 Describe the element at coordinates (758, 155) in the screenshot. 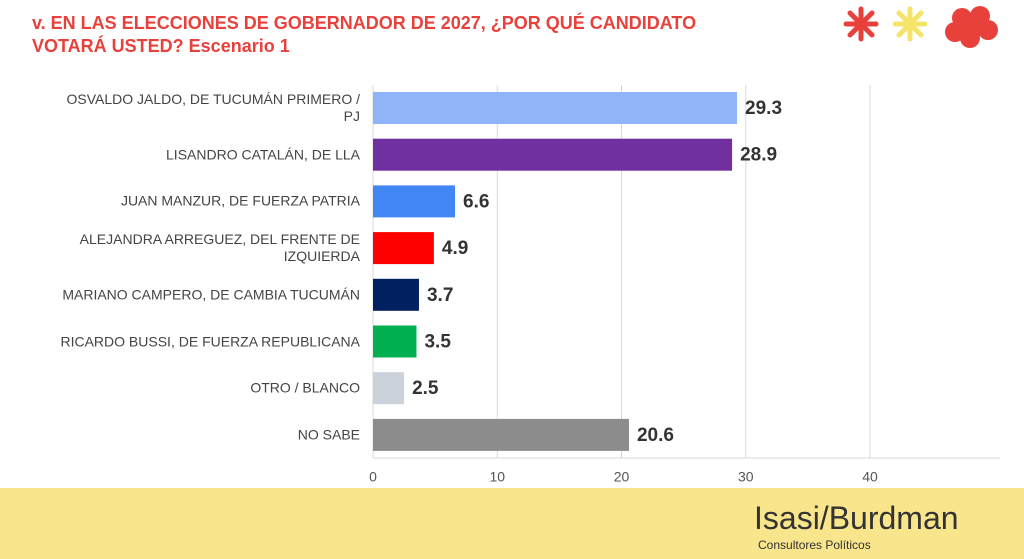

I see `value-label: 28.9` at that location.